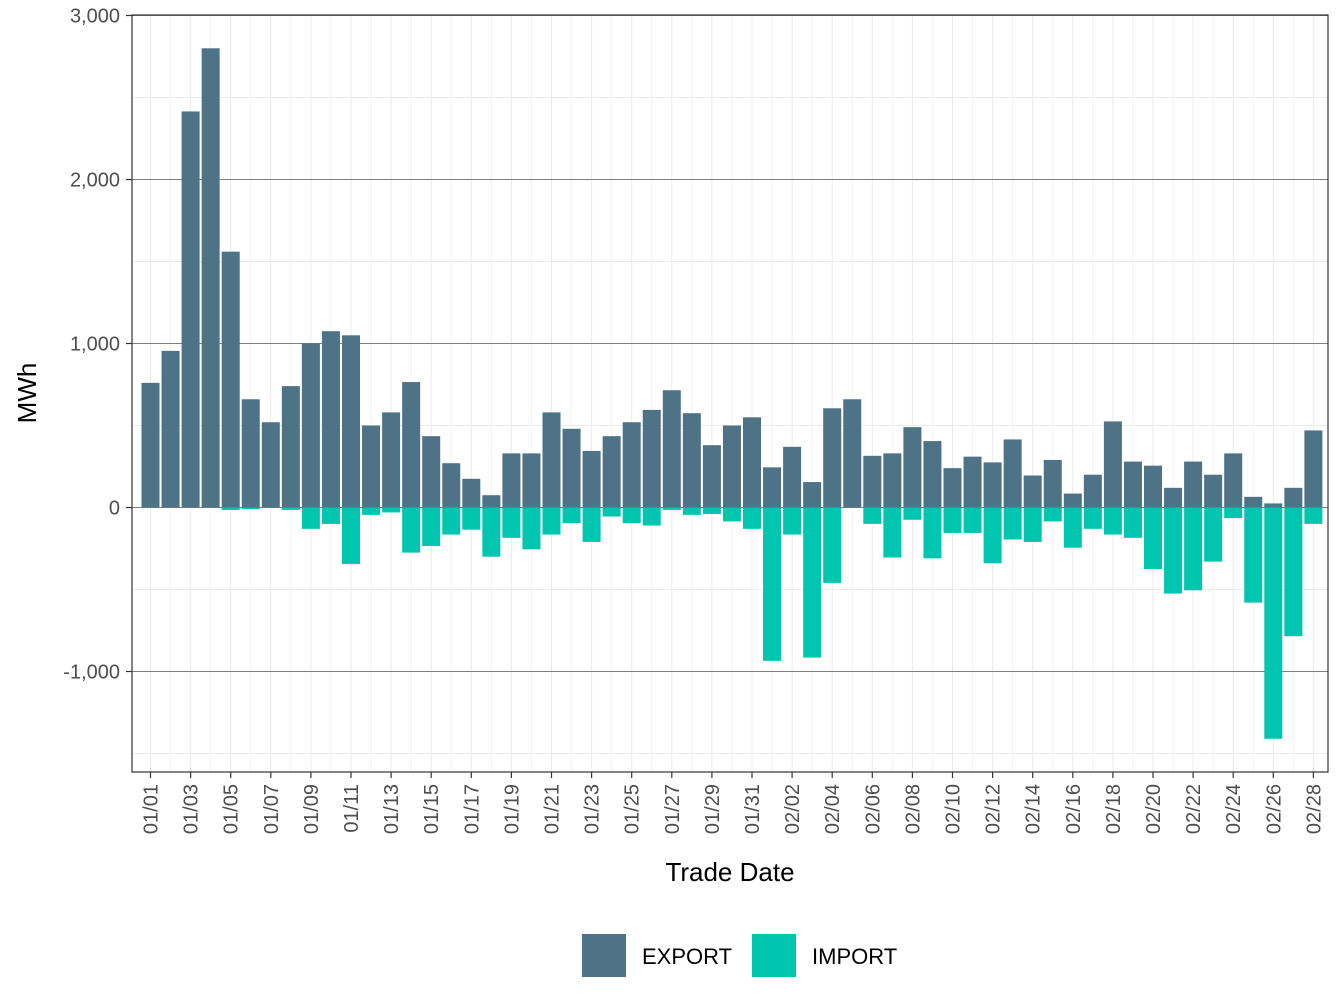  Describe the element at coordinates (673, 809) in the screenshot. I see `x-tick-label: 01/27` at that location.